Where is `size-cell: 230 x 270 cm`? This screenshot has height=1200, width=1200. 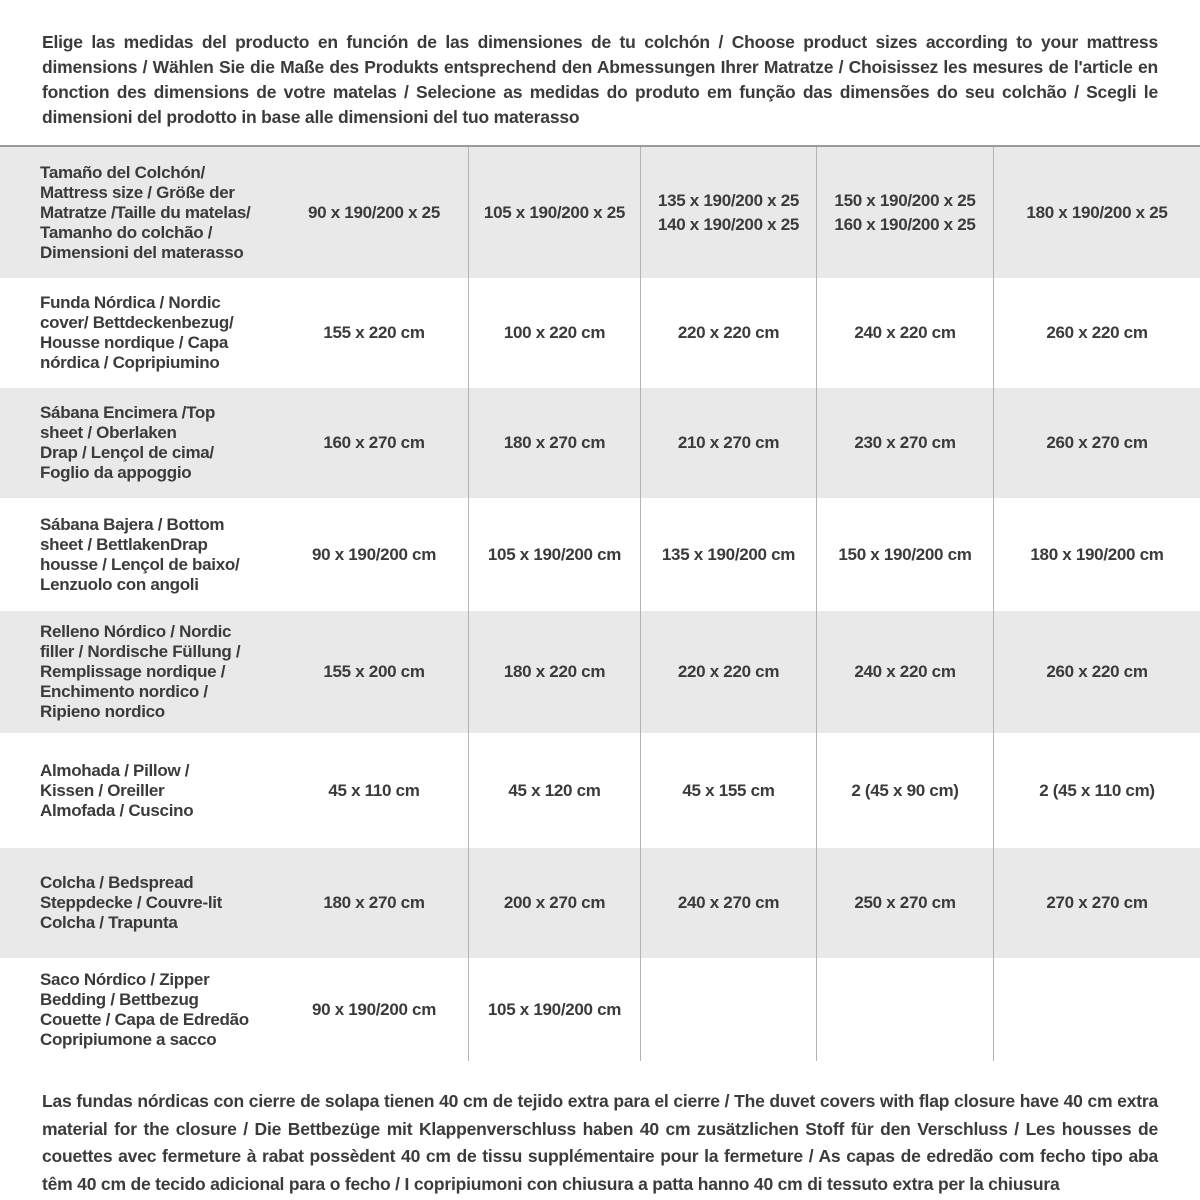 size-cell: 230 x 270 cm is located at coordinates (904, 443).